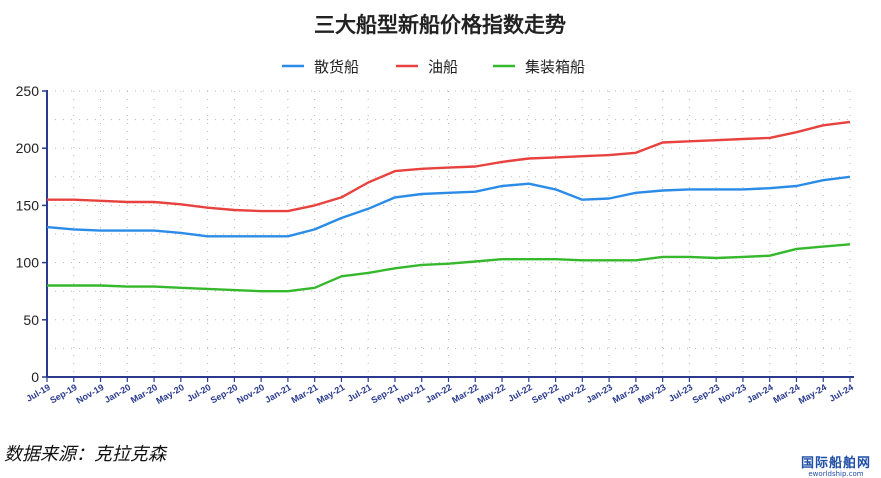 This screenshot has width=881, height=478. Describe the element at coordinates (836, 474) in the screenshot. I see `watermark-en: eworldship.com` at that location.